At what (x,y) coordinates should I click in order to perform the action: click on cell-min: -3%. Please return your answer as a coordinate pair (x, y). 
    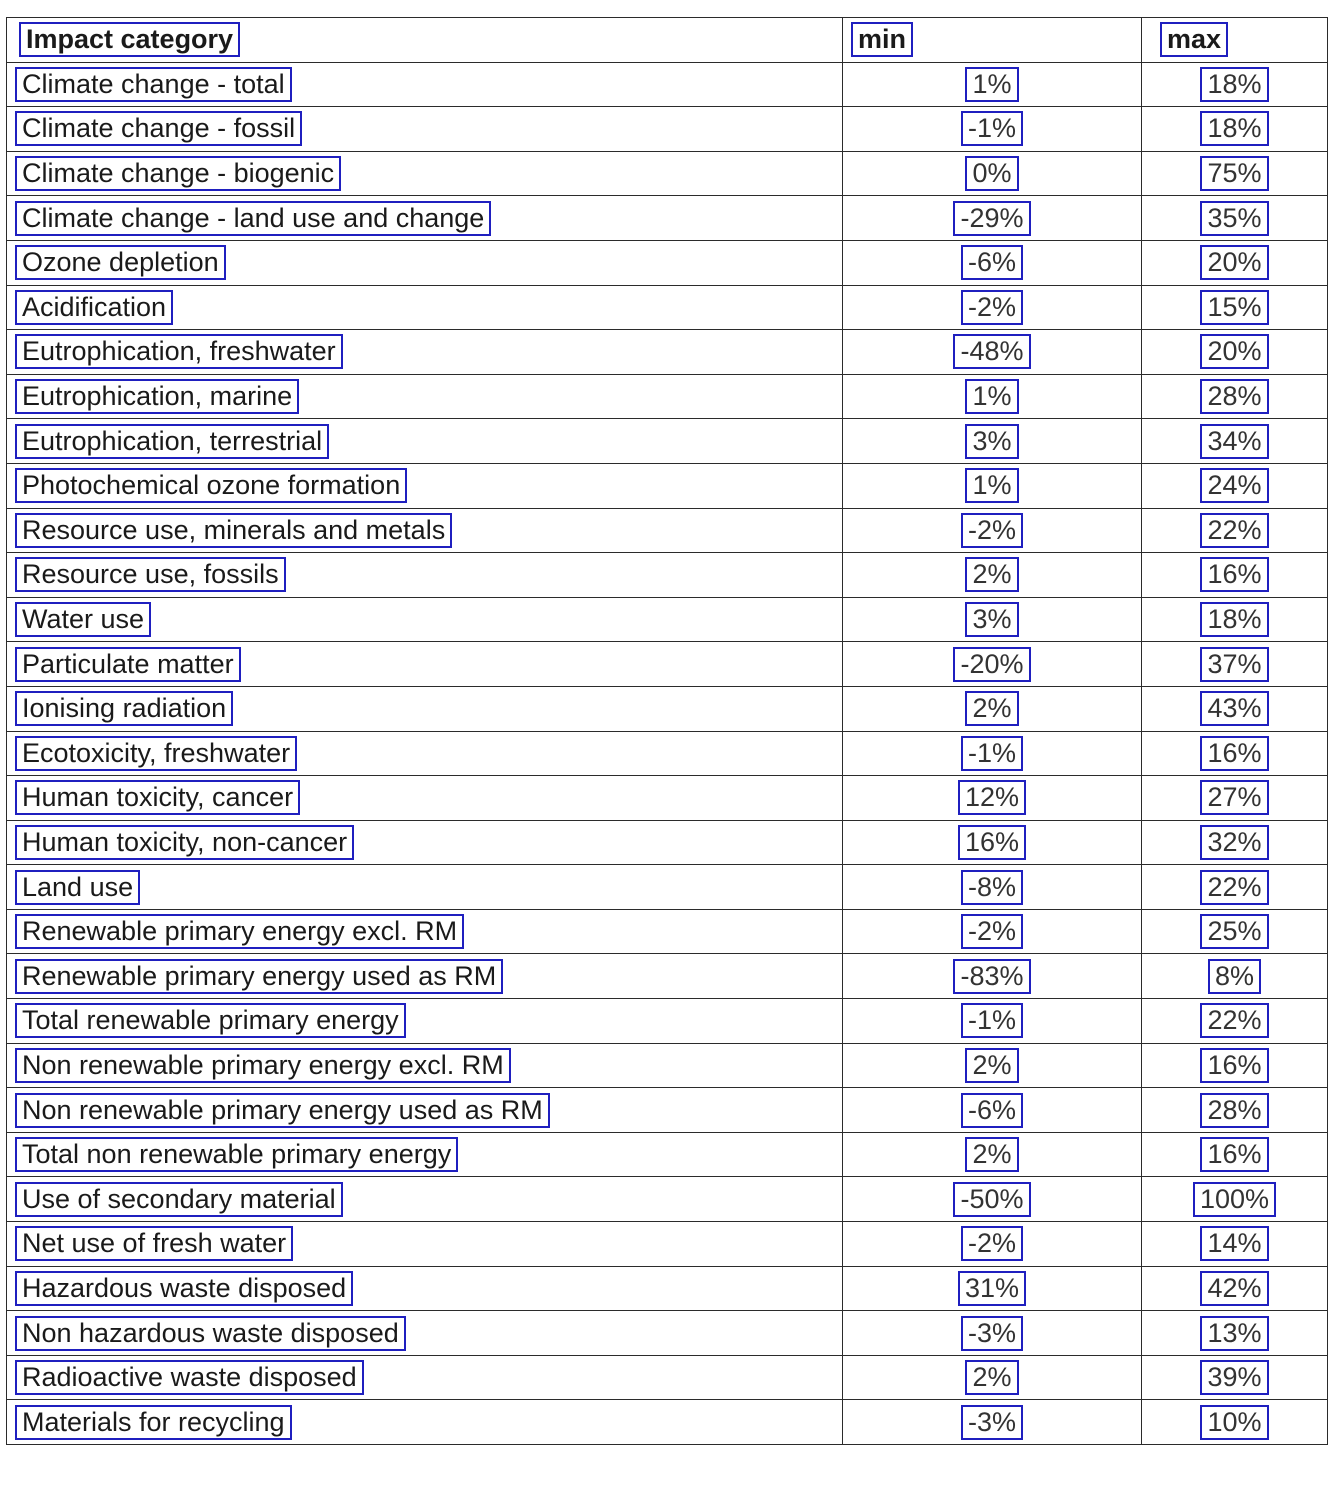
    Looking at the image, I should click on (992, 1422).